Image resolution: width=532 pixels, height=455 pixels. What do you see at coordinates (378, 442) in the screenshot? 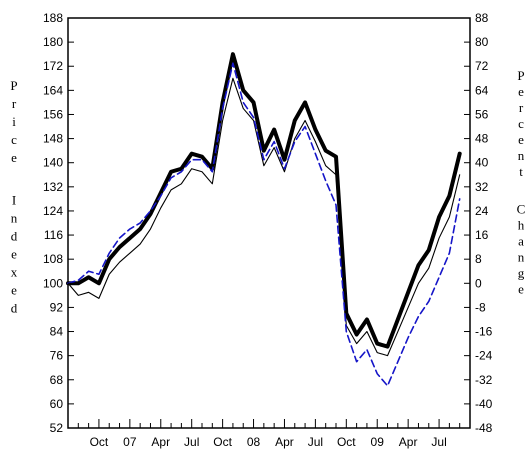
I see `x-tick-label: 09` at bounding box center [378, 442].